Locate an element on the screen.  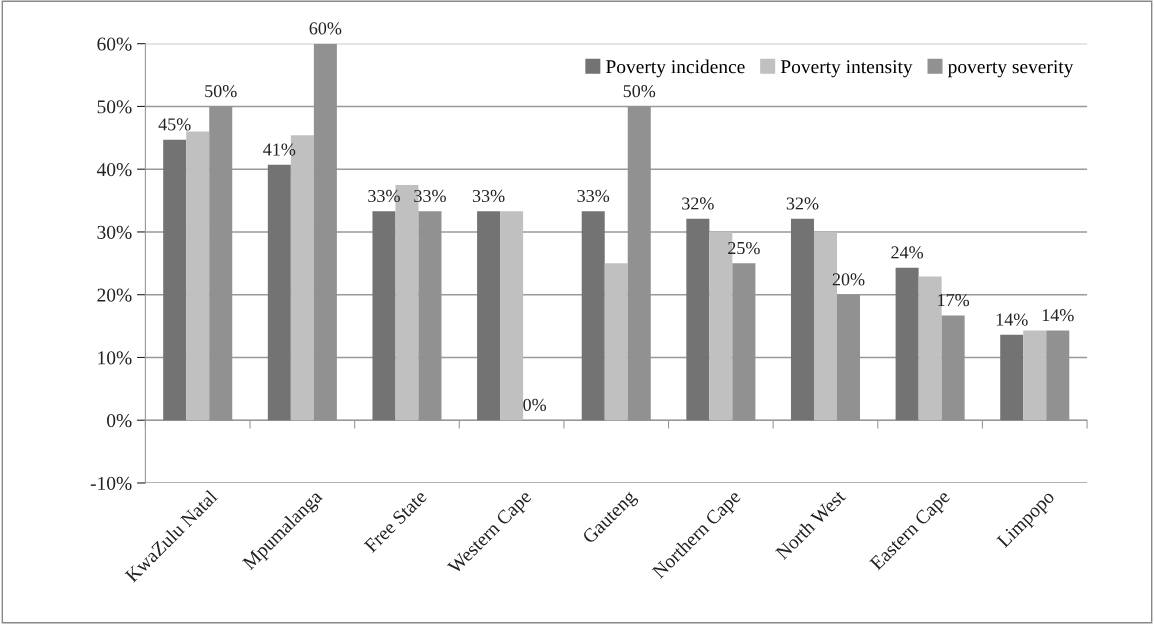
data-label: 41% is located at coordinates (279, 149).